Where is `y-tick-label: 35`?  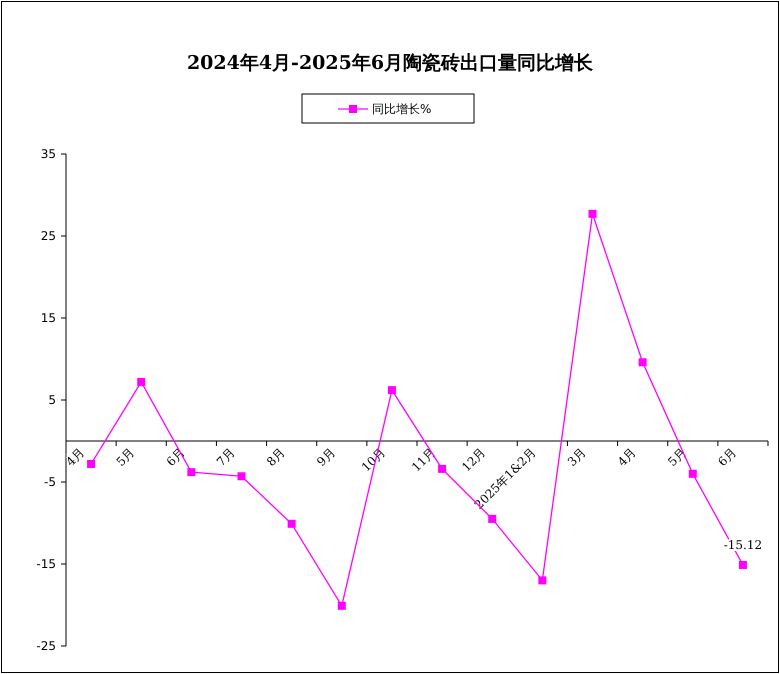 y-tick-label: 35 is located at coordinates (48, 154).